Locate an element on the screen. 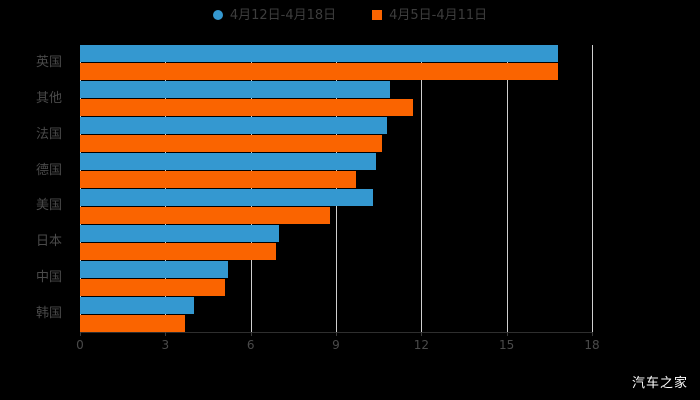  bar-group-德国 is located at coordinates (336, 171).